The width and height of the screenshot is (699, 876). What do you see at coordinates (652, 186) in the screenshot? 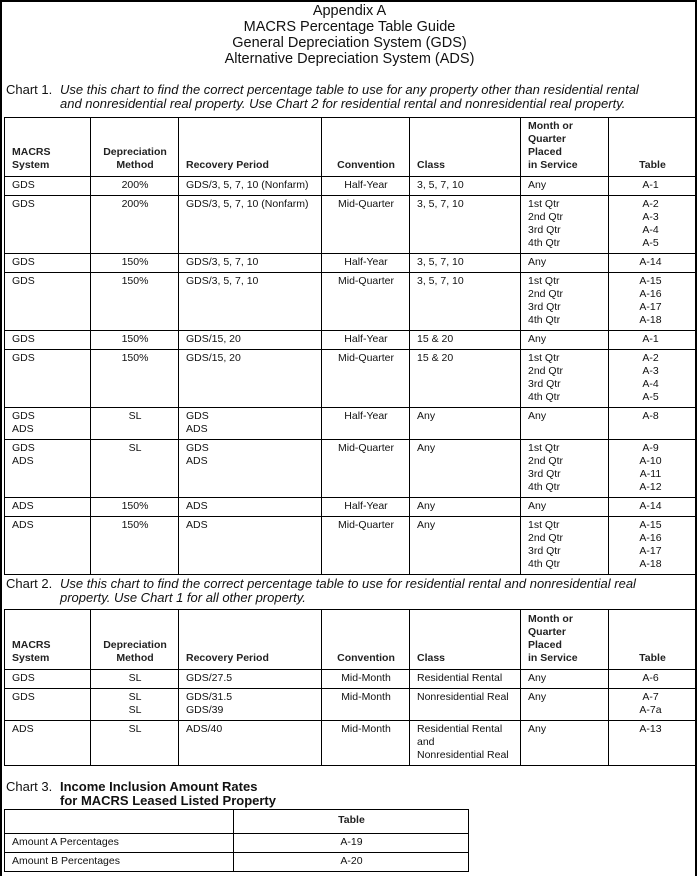
I see `table-ref-cell: A-1` at bounding box center [652, 186].